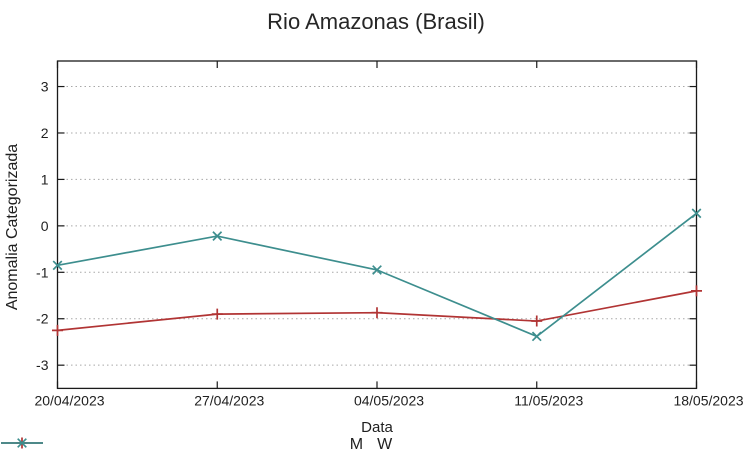  Describe the element at coordinates (389, 400) in the screenshot. I see `x-tick-label: 04/05/2023` at that location.